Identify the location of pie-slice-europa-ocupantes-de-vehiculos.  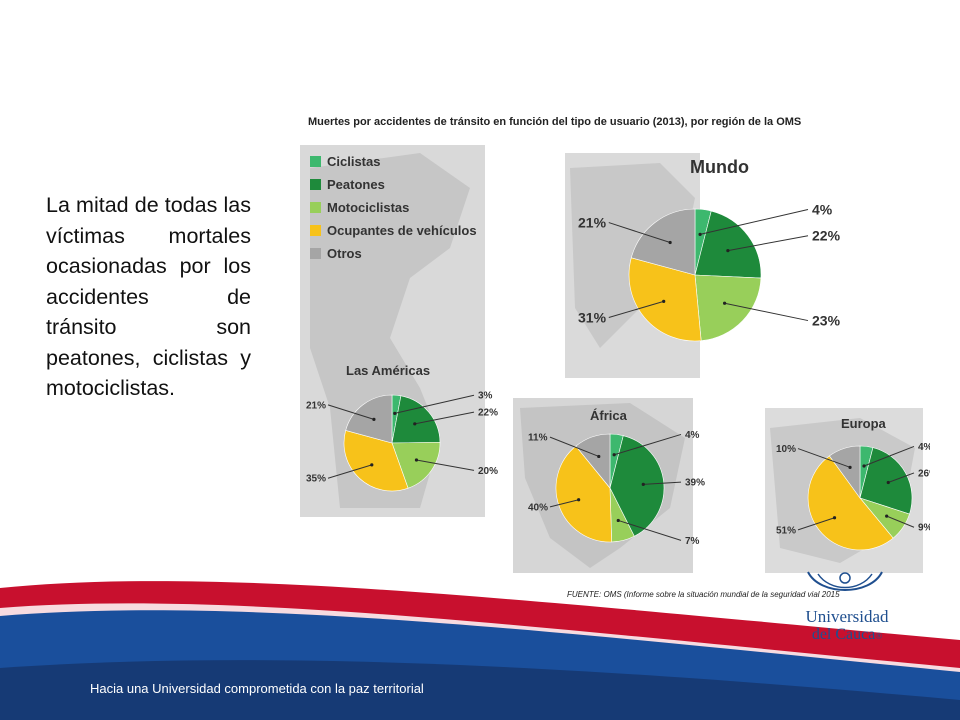
(850, 503).